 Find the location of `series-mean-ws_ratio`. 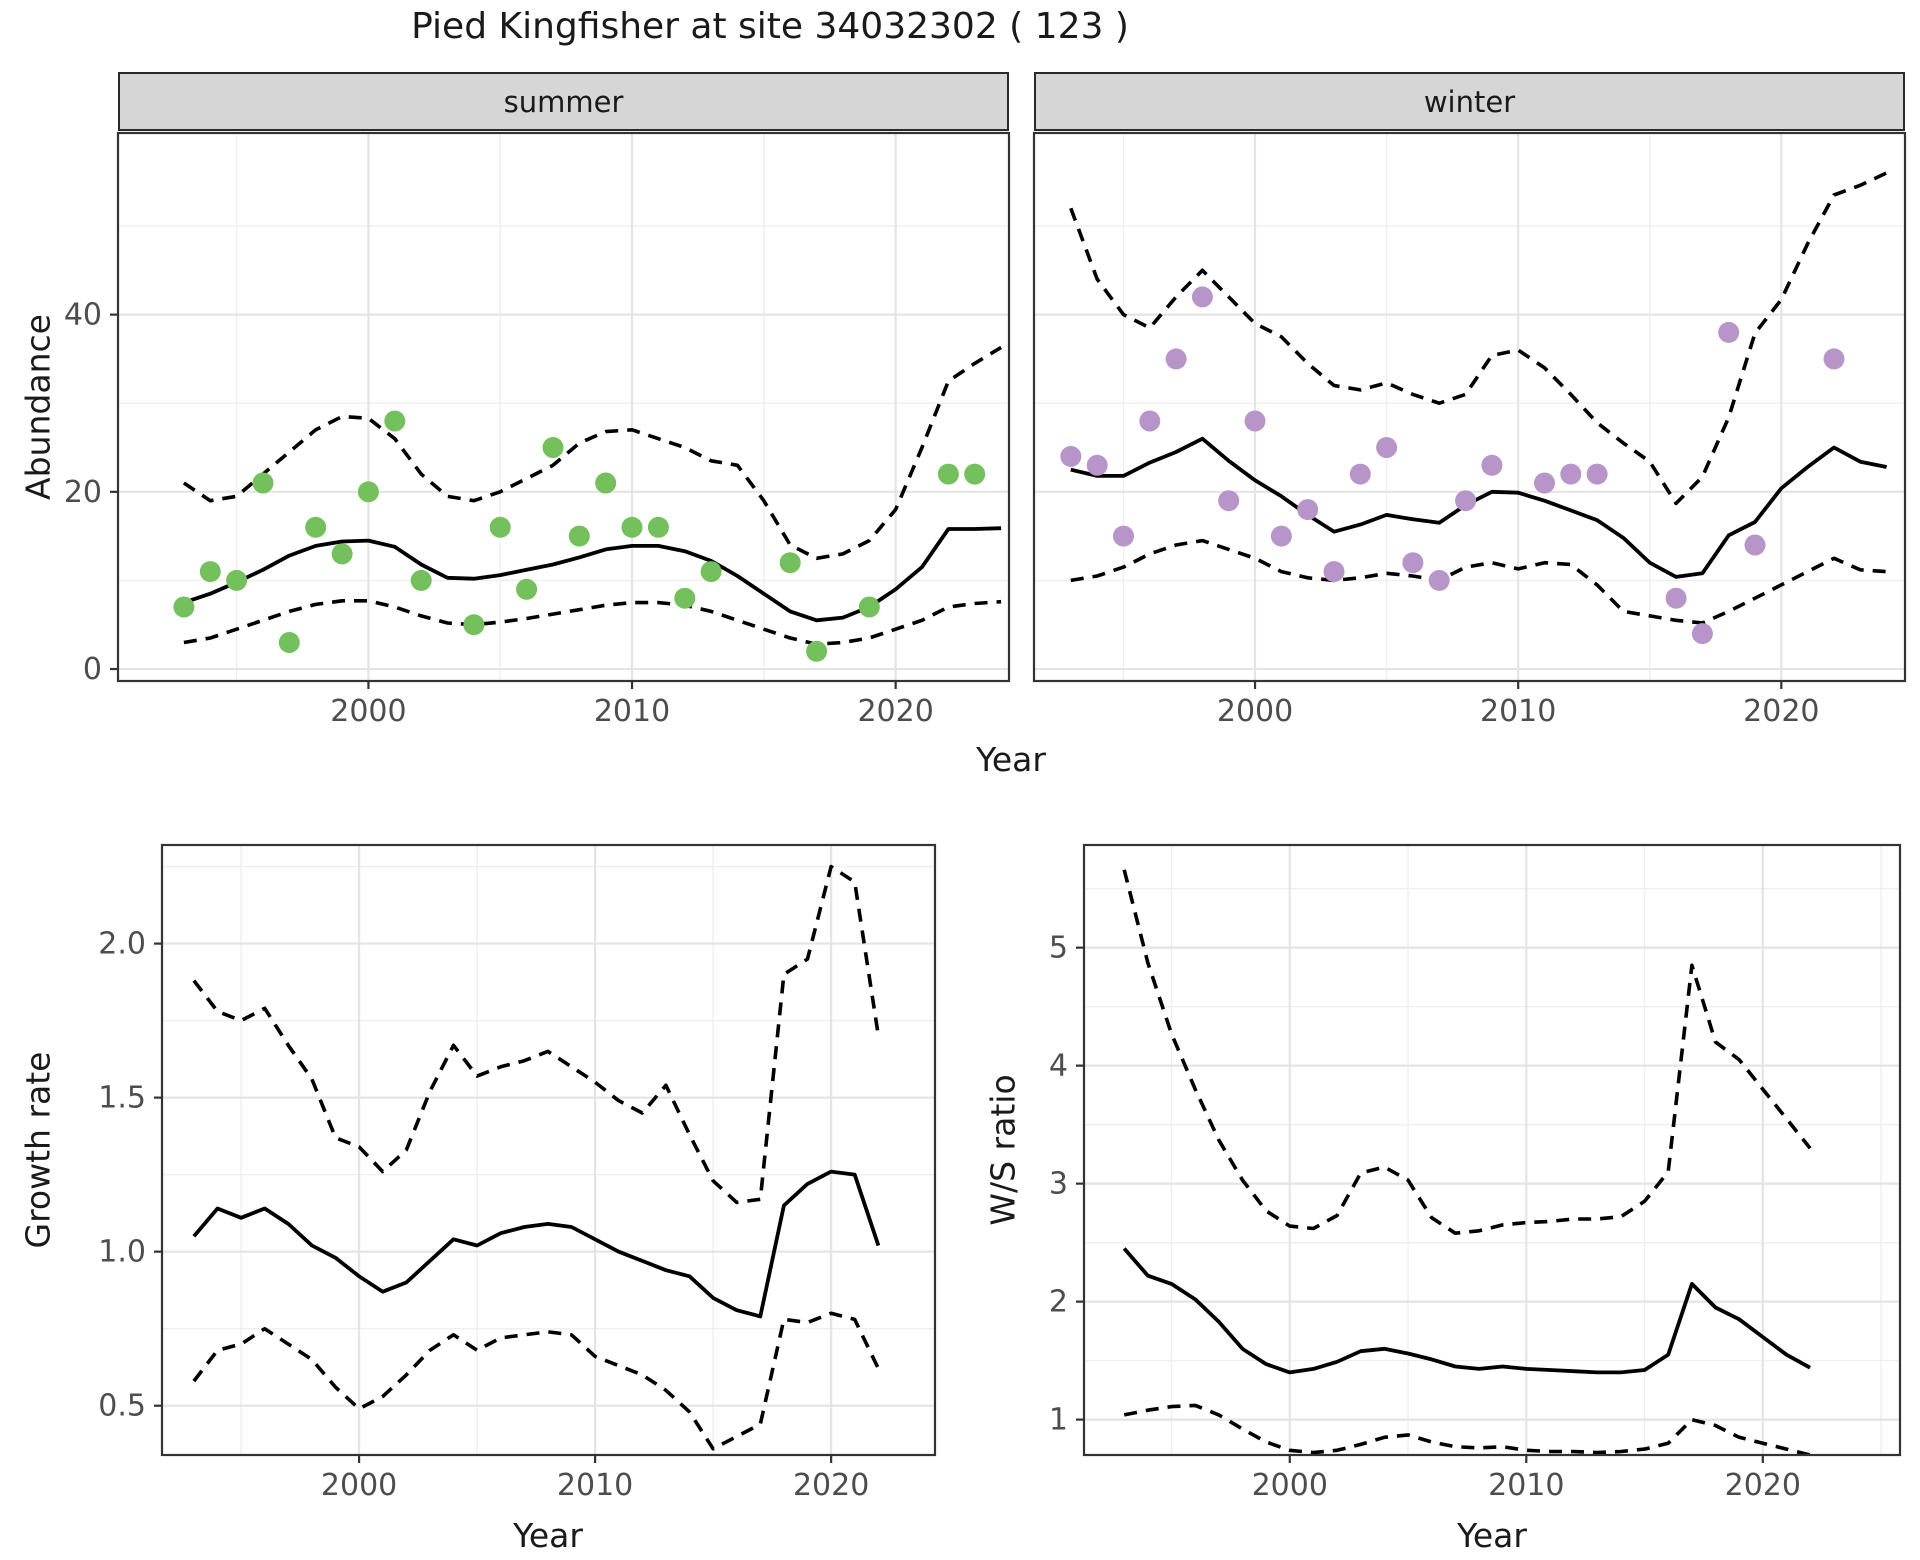

series-mean-ws_ratio is located at coordinates (1467, 1311).